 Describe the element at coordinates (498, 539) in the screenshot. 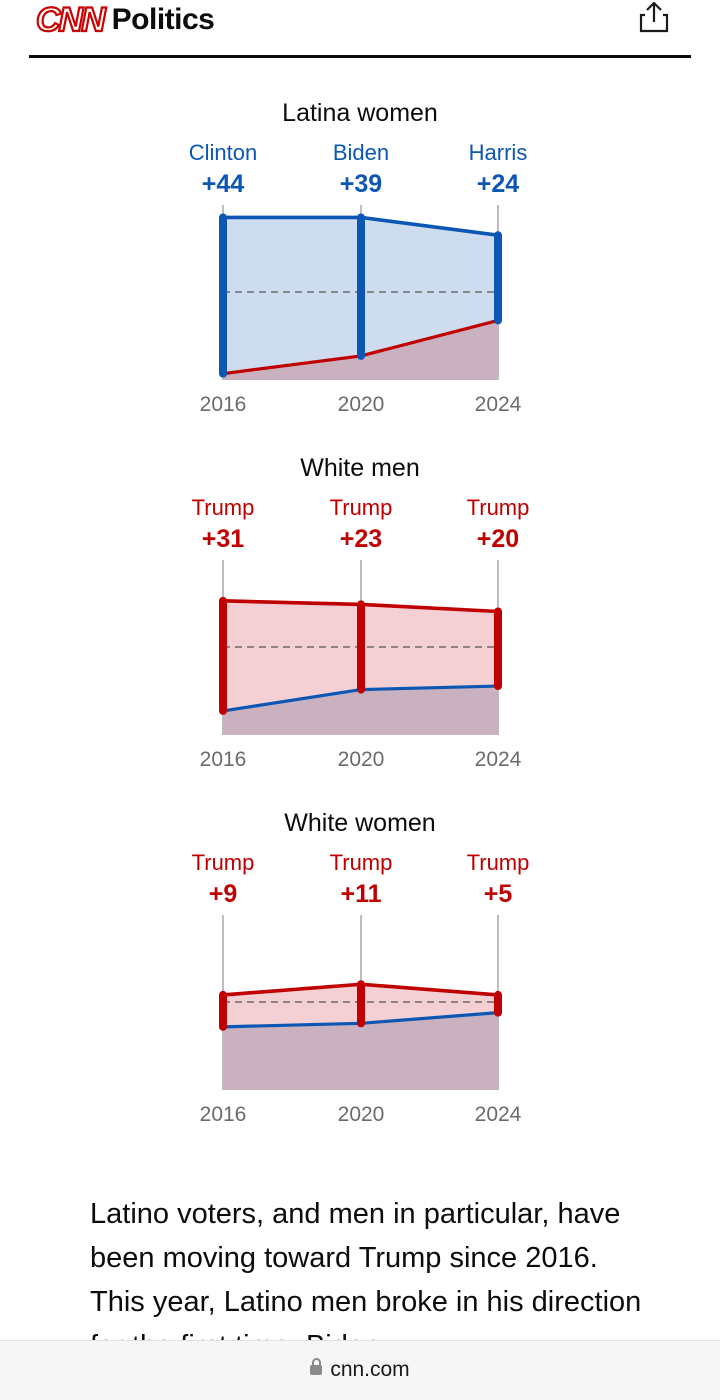

I see `margin-label: +20` at that location.